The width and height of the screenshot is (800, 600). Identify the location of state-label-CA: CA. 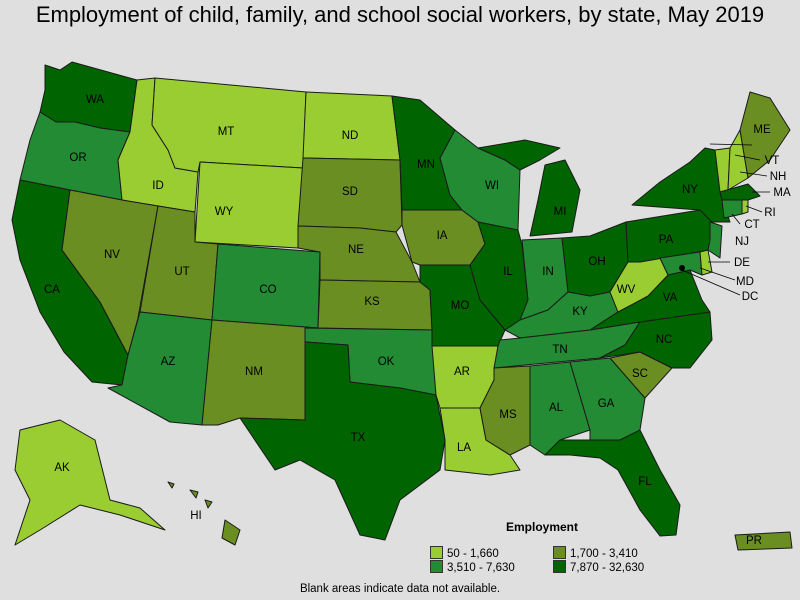
(52, 290).